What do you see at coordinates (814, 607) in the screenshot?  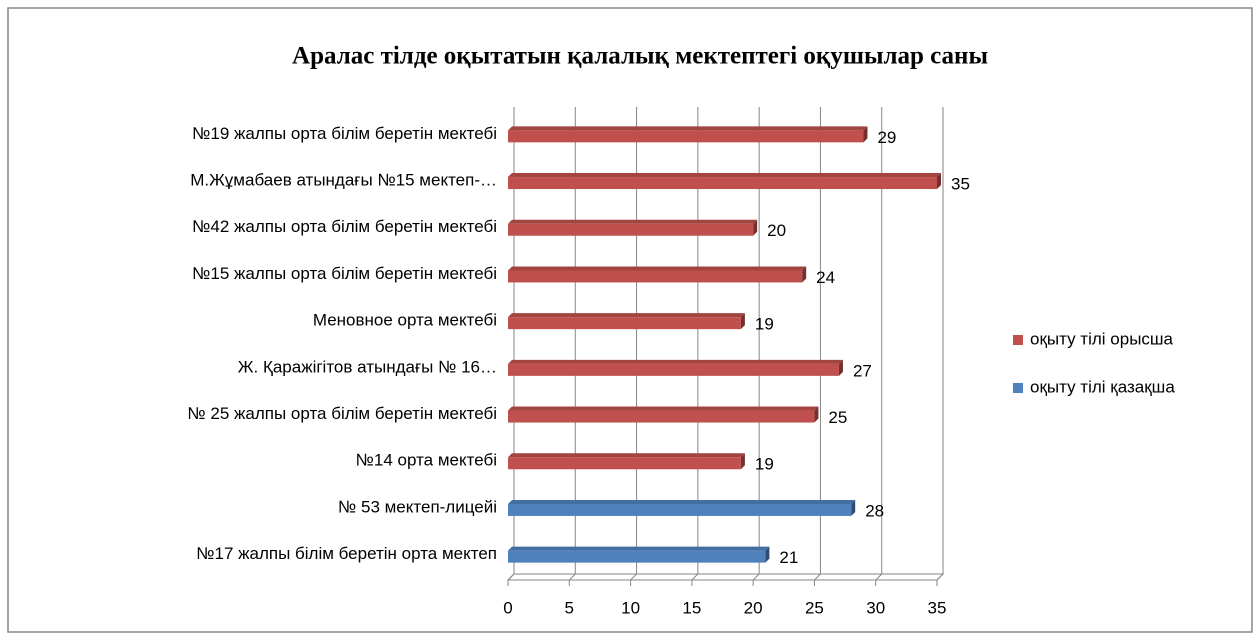 I see `x-tick-label: 25` at bounding box center [814, 607].